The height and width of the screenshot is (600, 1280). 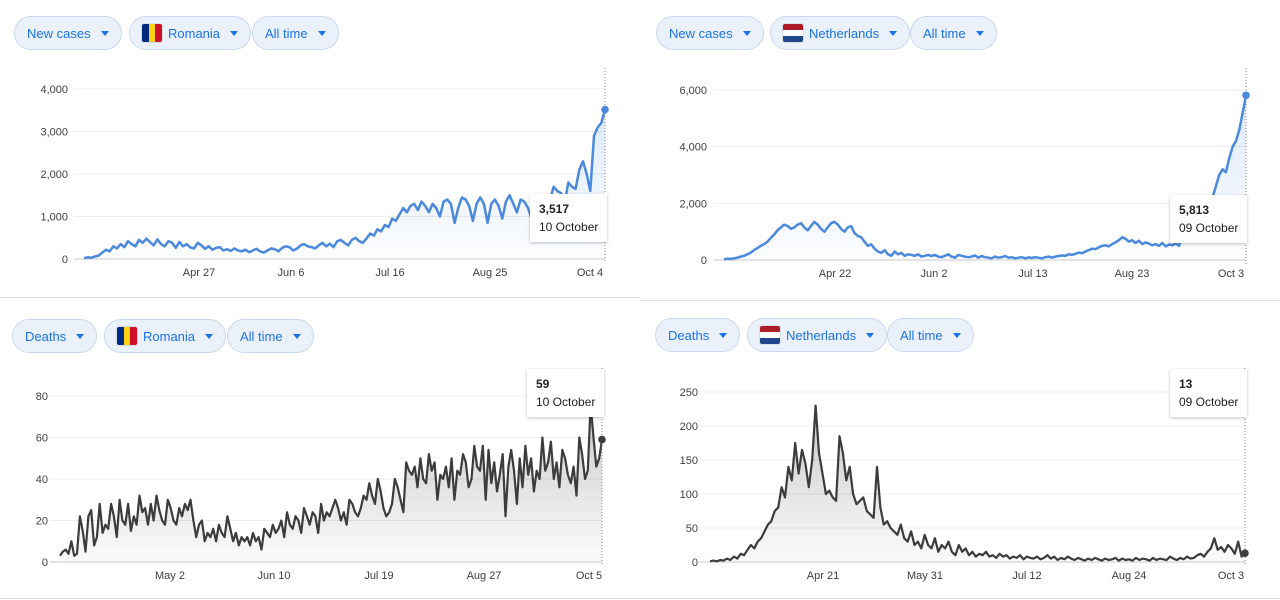 What do you see at coordinates (54, 218) in the screenshot?
I see `y-tick-label: 1,000` at bounding box center [54, 218].